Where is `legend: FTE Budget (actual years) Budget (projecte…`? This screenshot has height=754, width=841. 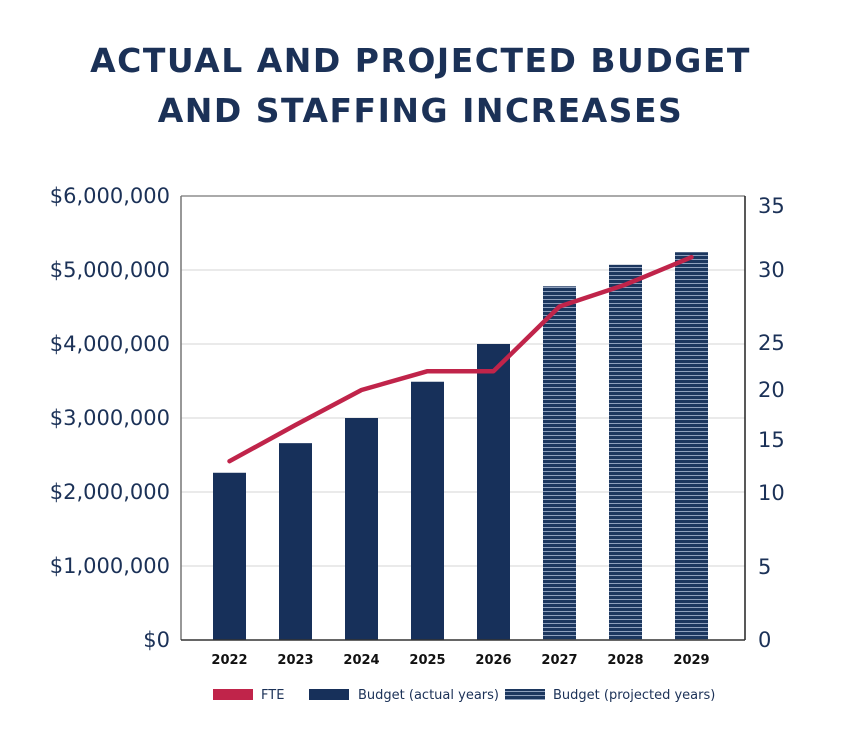
legend: FTE Budget (actual years) Budget (projecte… is located at coordinates (464, 695).